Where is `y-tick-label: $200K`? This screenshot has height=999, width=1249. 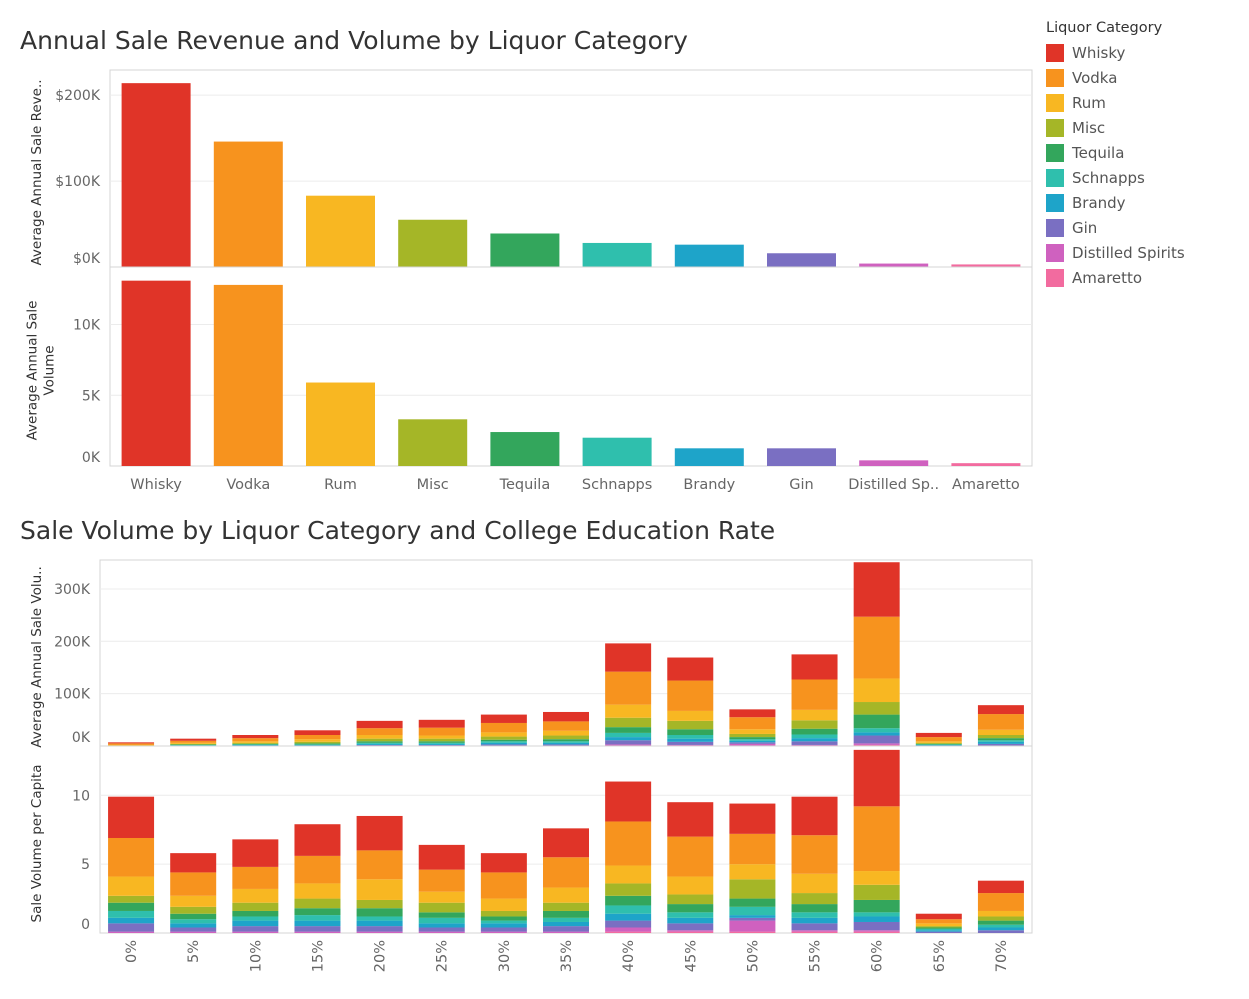
y-tick-label: $200K is located at coordinates (78, 96).